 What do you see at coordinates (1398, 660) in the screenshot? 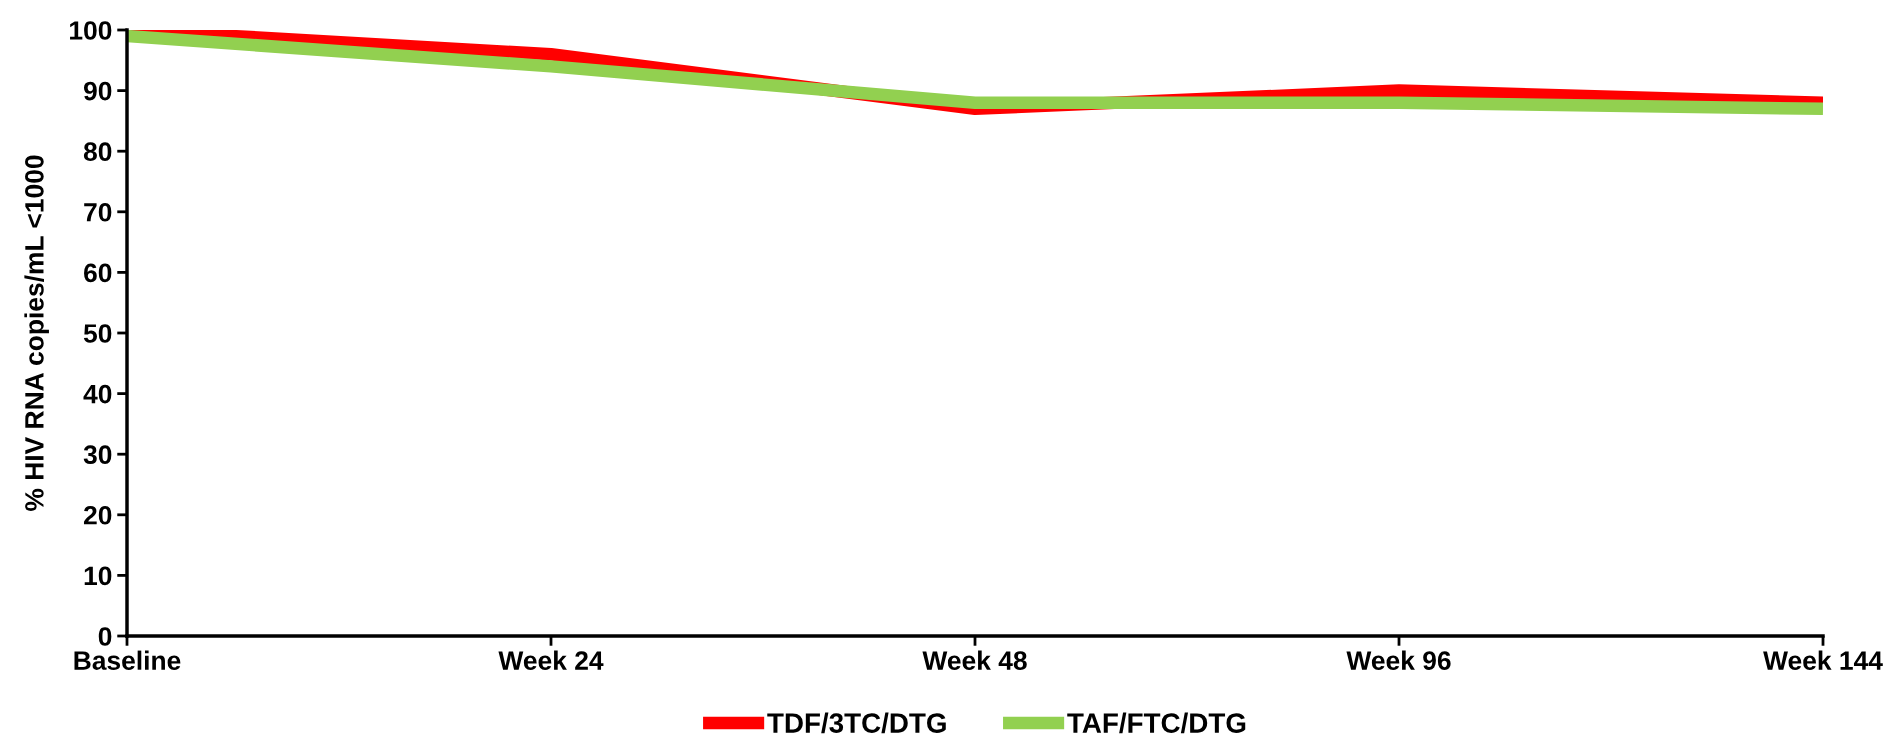
I see `x-tick-label: Week 96` at bounding box center [1398, 660].